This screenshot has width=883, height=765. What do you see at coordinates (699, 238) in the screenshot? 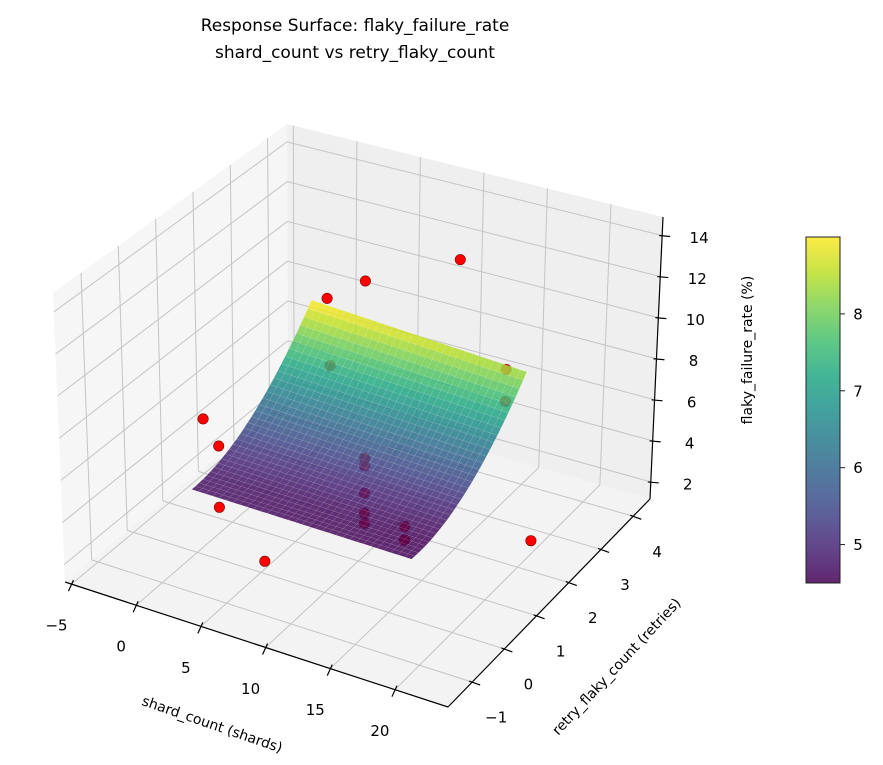
I see `z-tick-label: 14` at bounding box center [699, 238].